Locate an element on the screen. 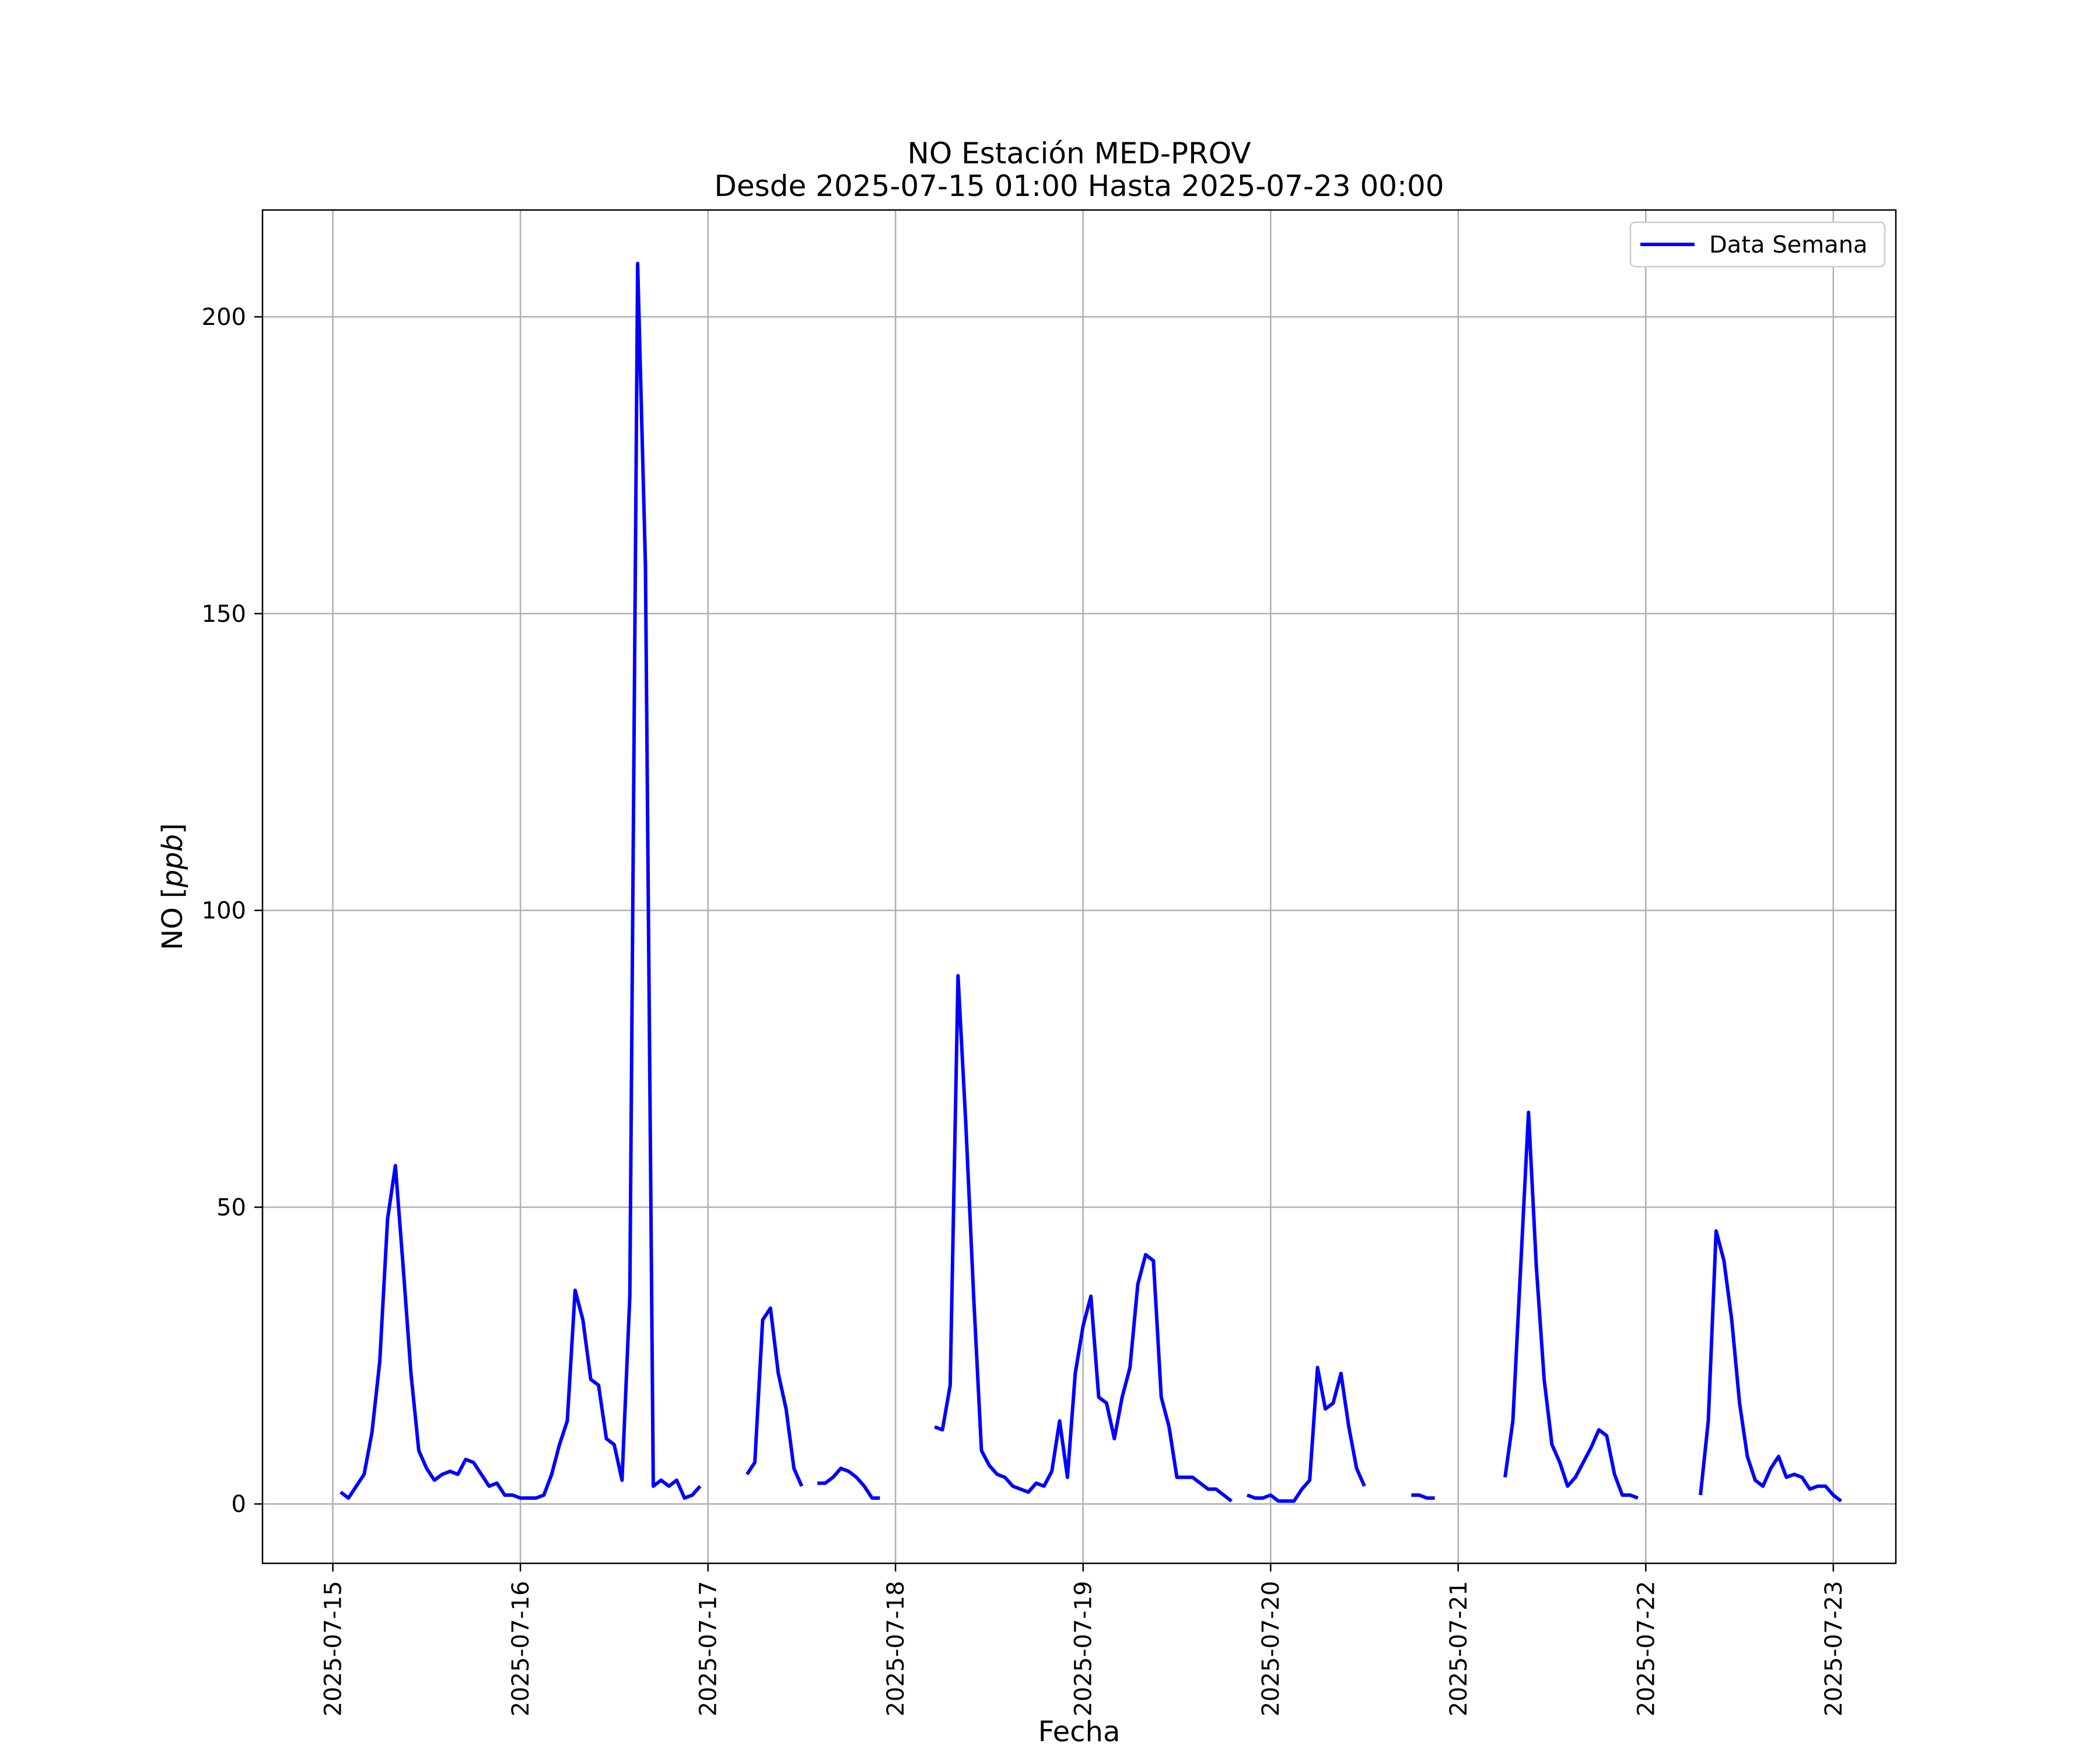  x-tick-label: 2025-07-23 is located at coordinates (1834, 1648).